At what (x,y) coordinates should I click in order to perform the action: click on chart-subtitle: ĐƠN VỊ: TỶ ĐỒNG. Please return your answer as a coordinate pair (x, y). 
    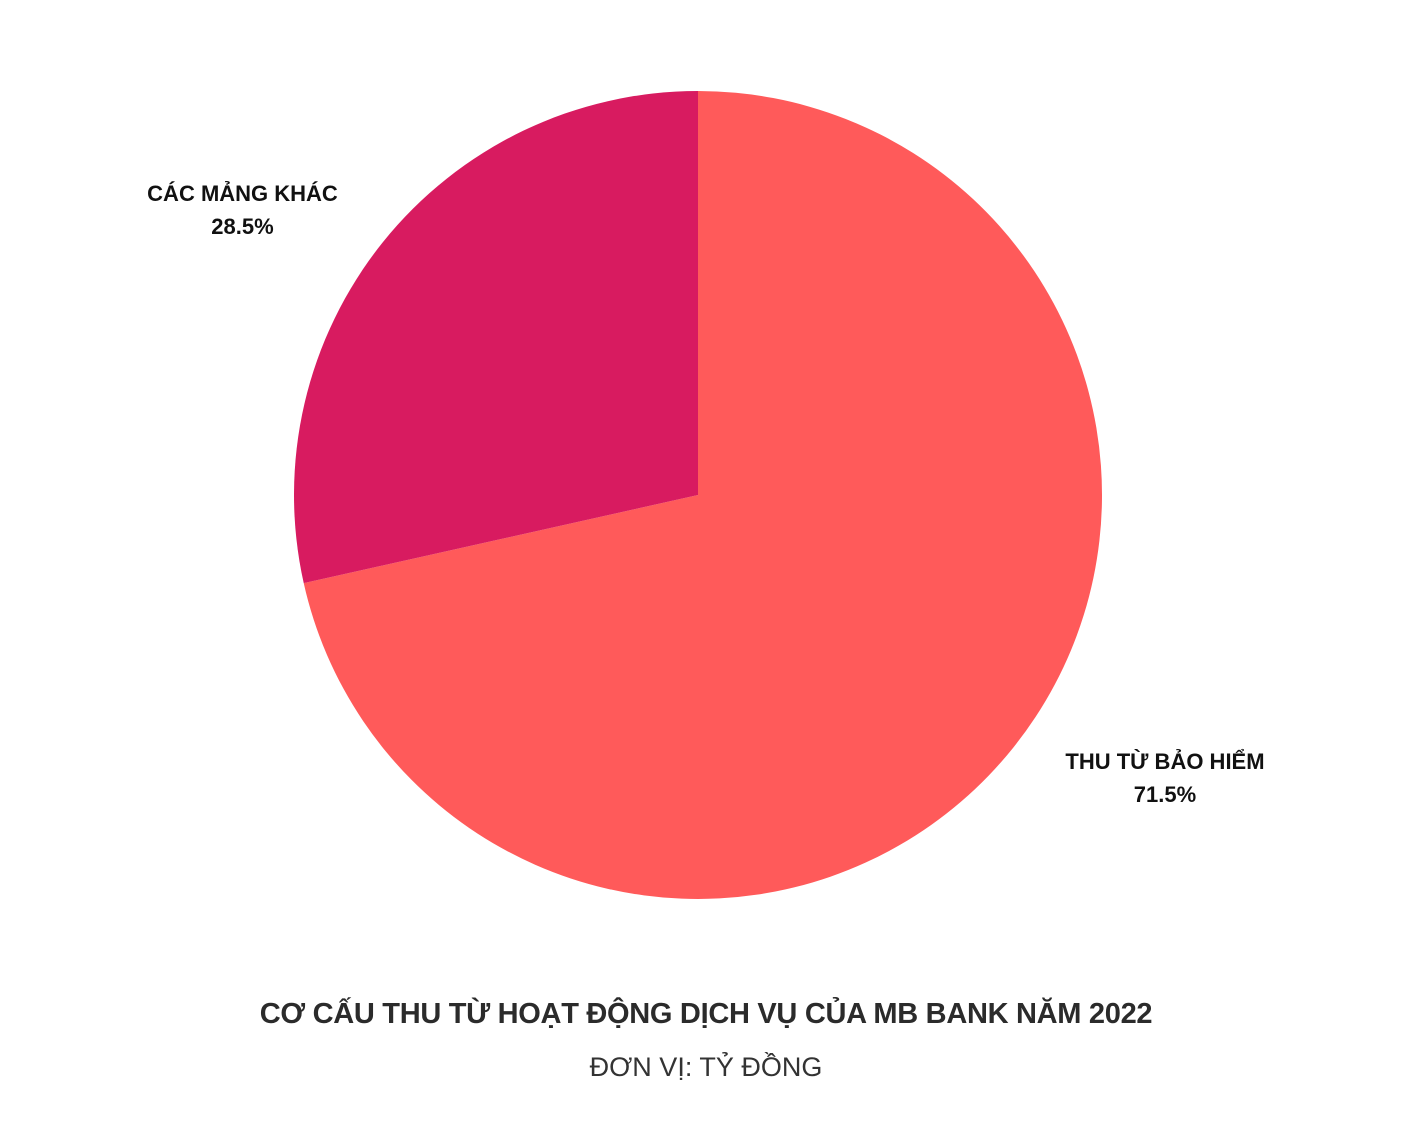
    Looking at the image, I should click on (706, 1067).